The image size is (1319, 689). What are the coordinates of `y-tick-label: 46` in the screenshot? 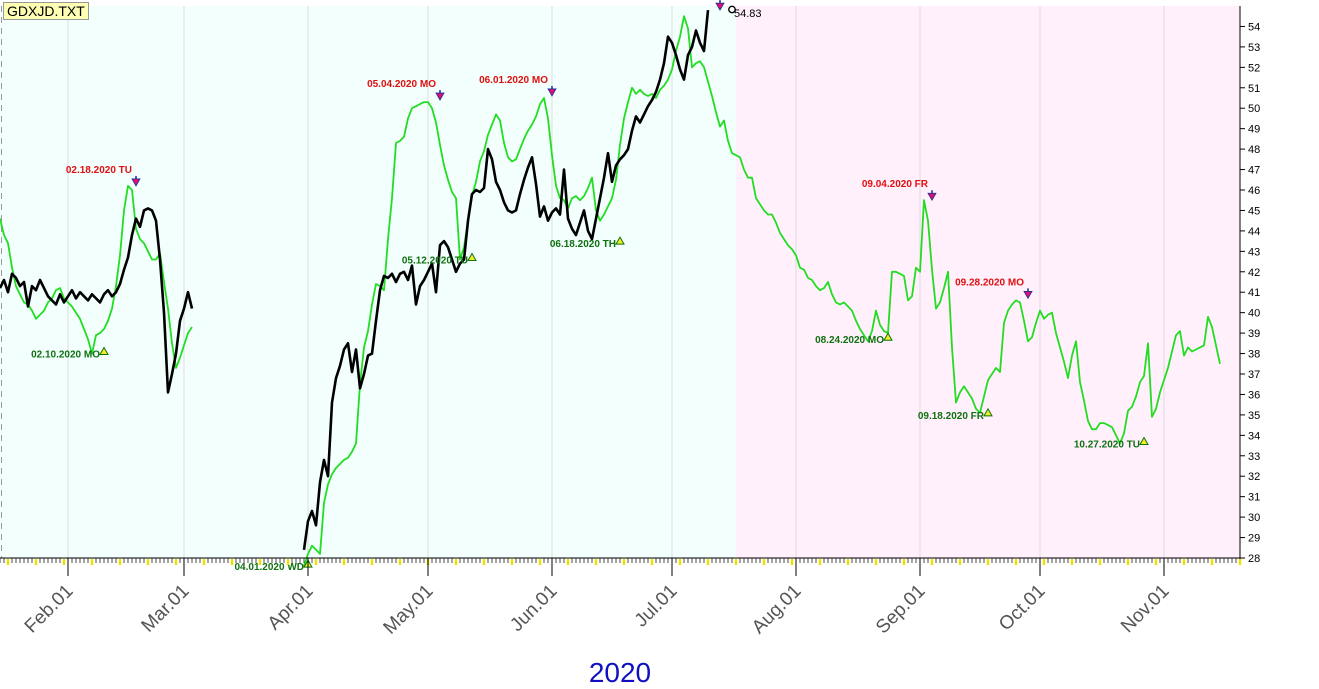 It's located at (1254, 191).